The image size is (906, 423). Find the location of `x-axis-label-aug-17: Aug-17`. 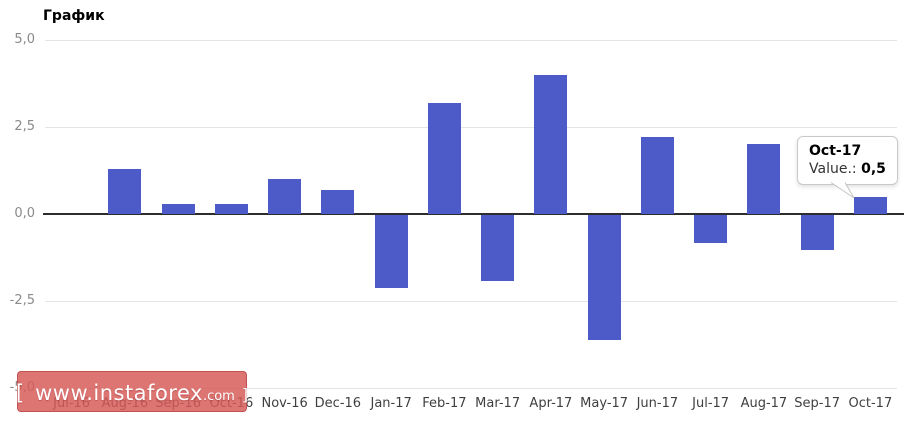

x-axis-label-aug-17: Aug-17 is located at coordinates (764, 403).